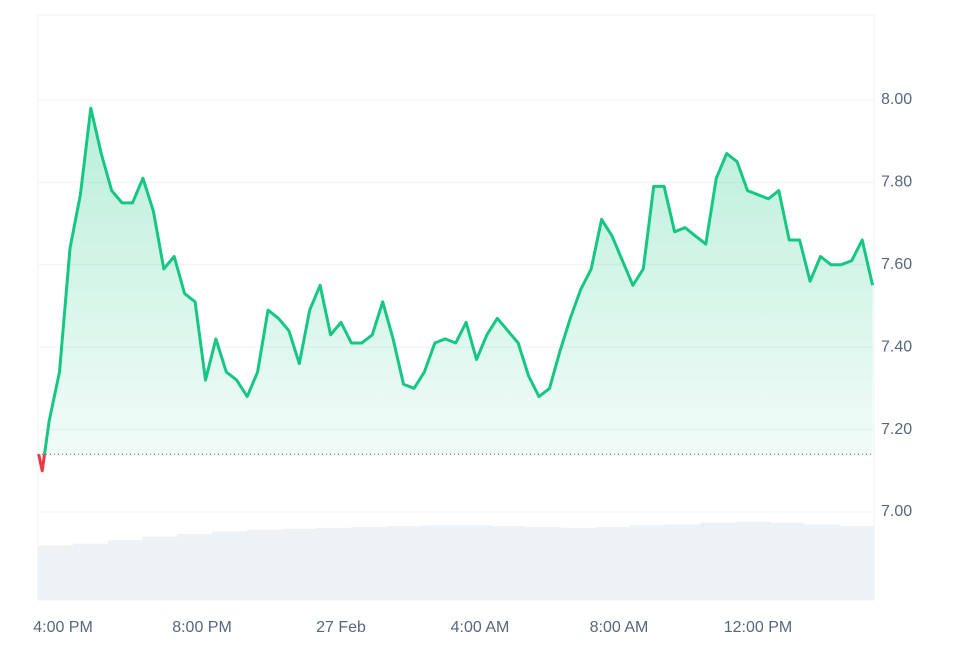  What do you see at coordinates (896, 346) in the screenshot?
I see `y-tick-label: 7.40` at bounding box center [896, 346].